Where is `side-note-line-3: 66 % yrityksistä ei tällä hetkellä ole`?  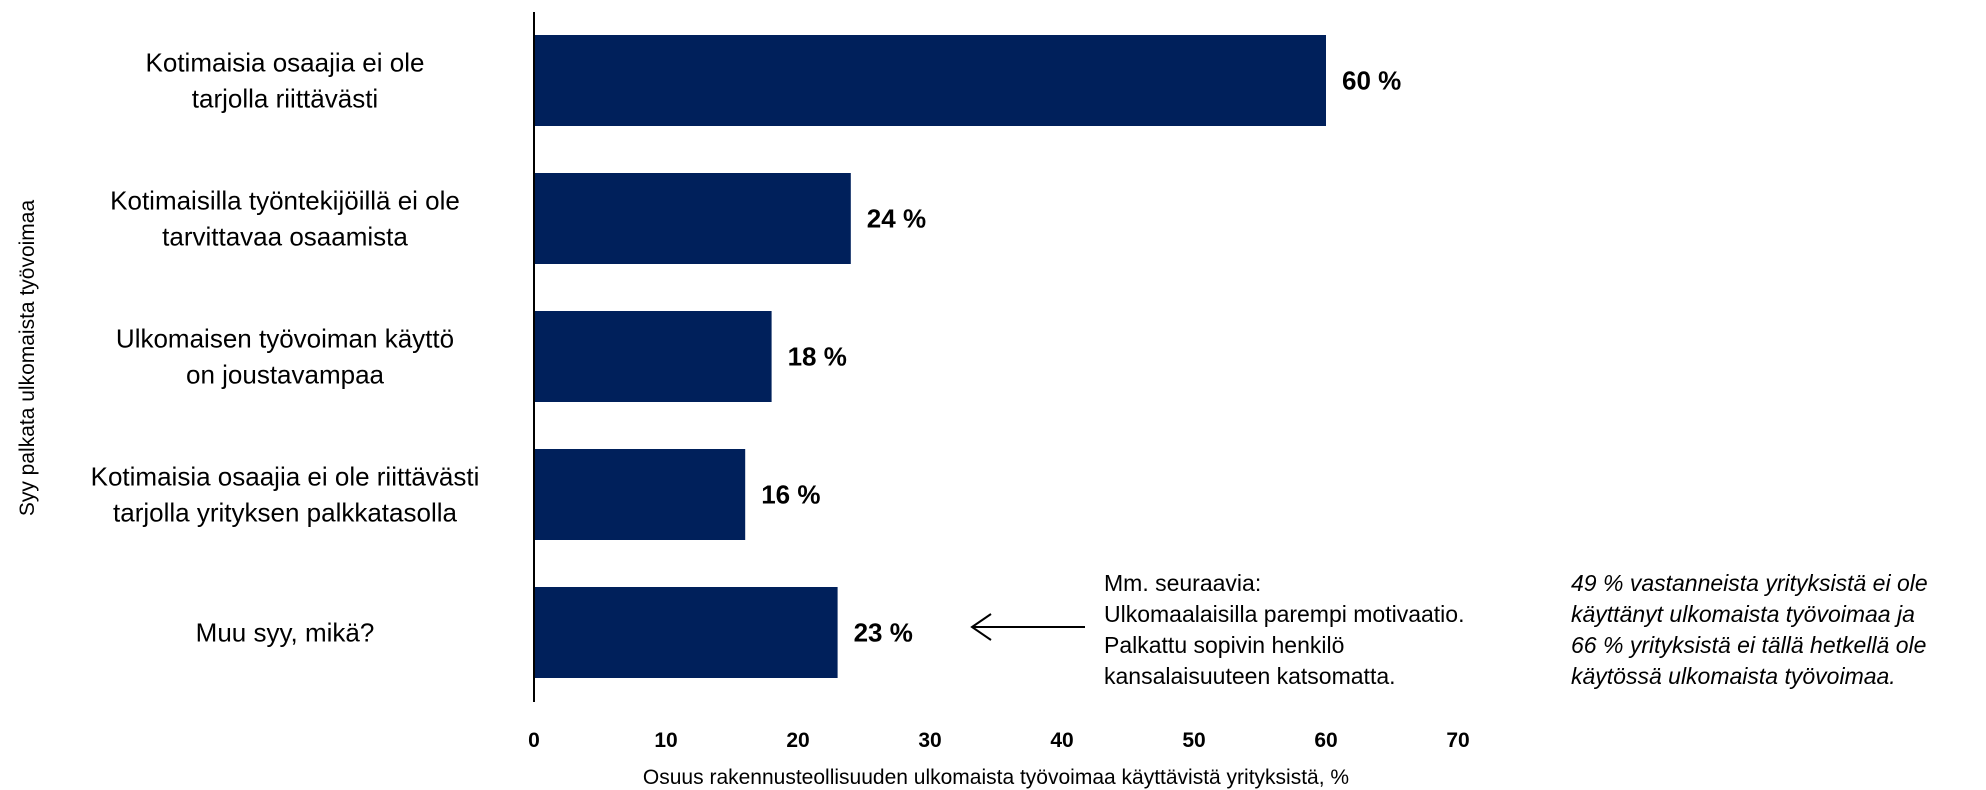
side-note-line-3: 66 % yrityksistä ei tällä hetkellä ole is located at coordinates (1748, 645).